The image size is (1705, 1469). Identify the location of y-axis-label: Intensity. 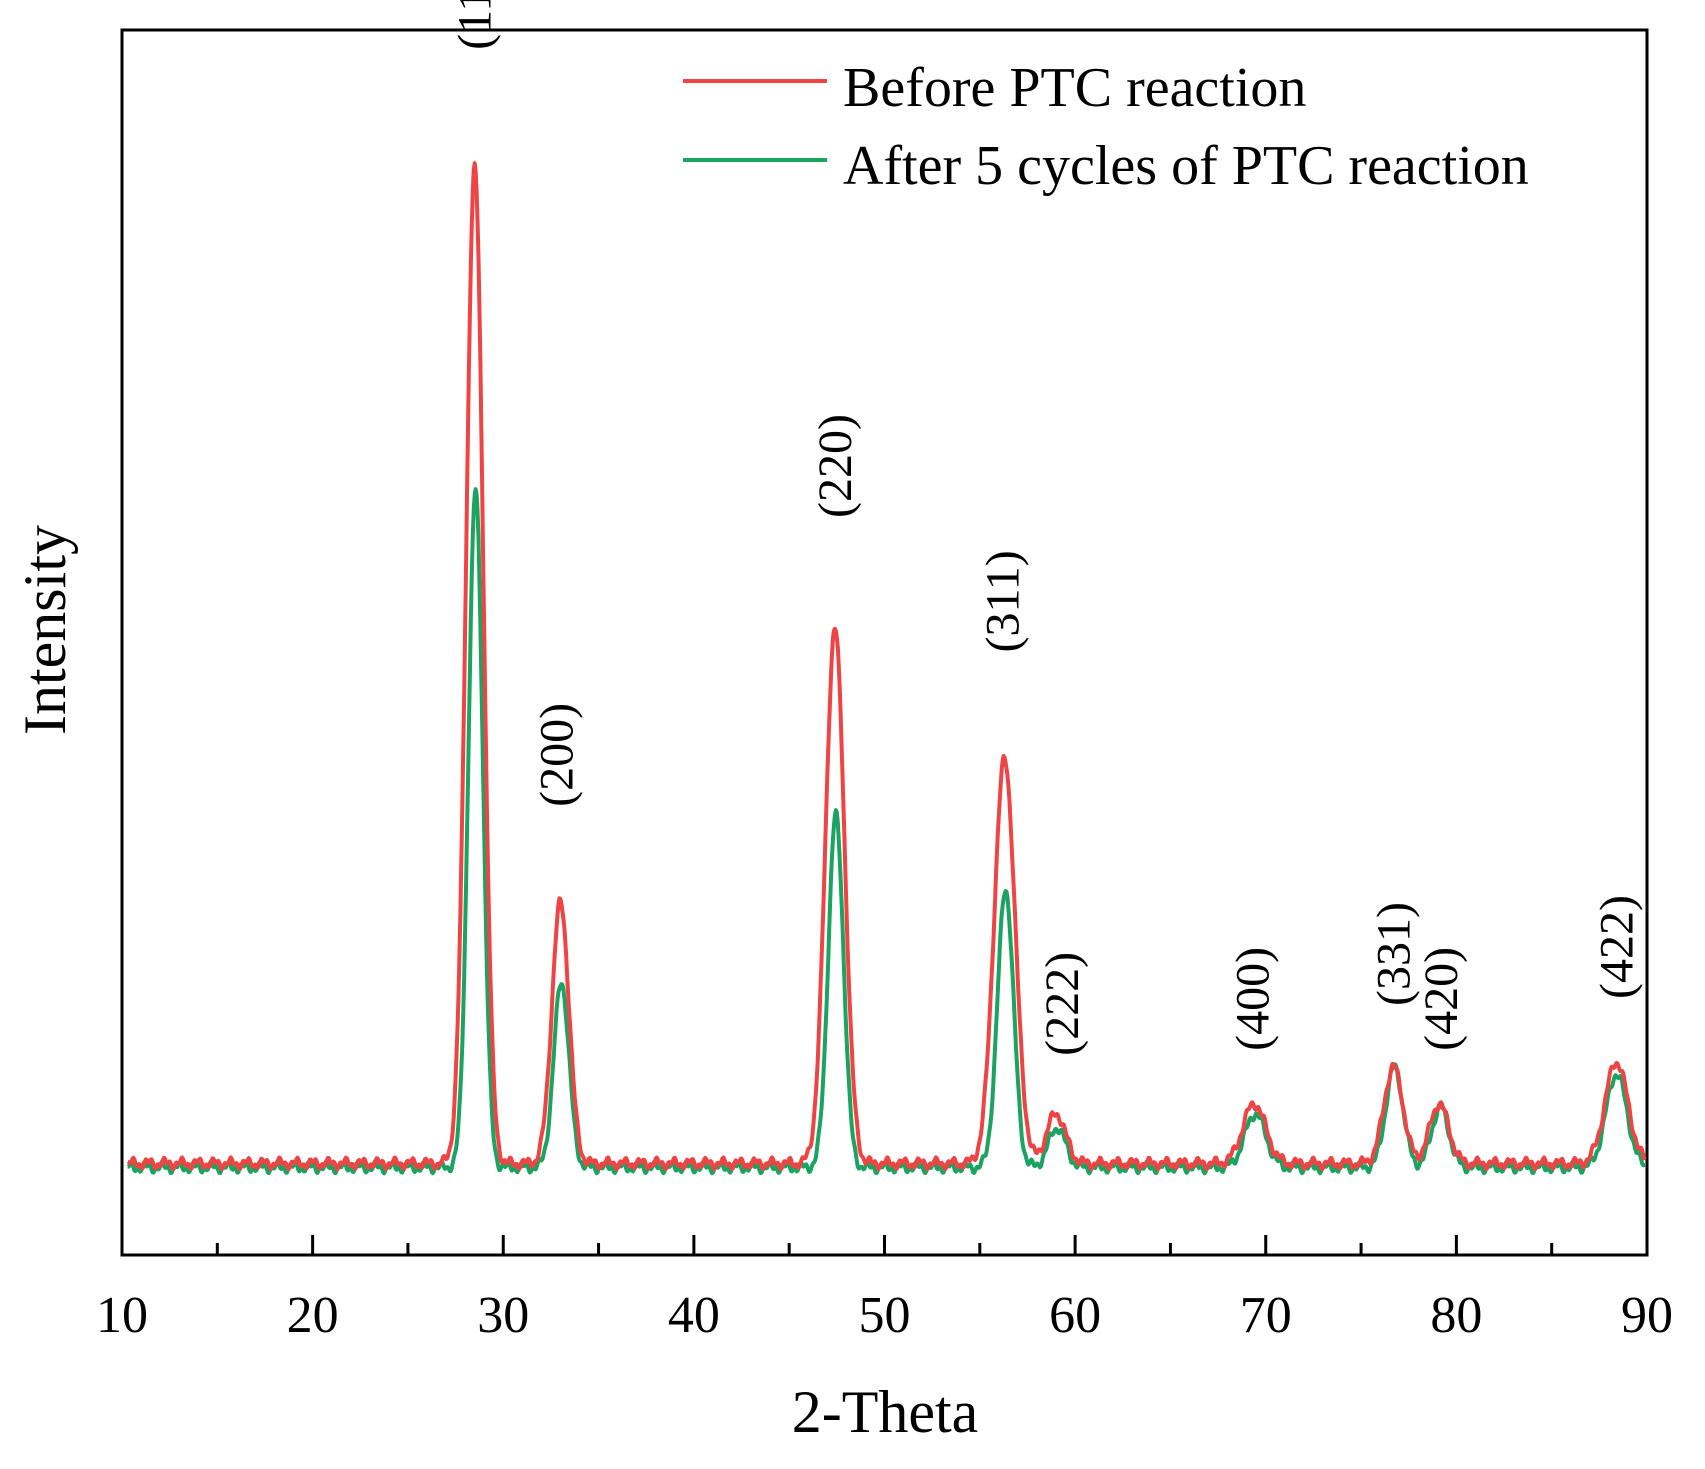
(45, 630).